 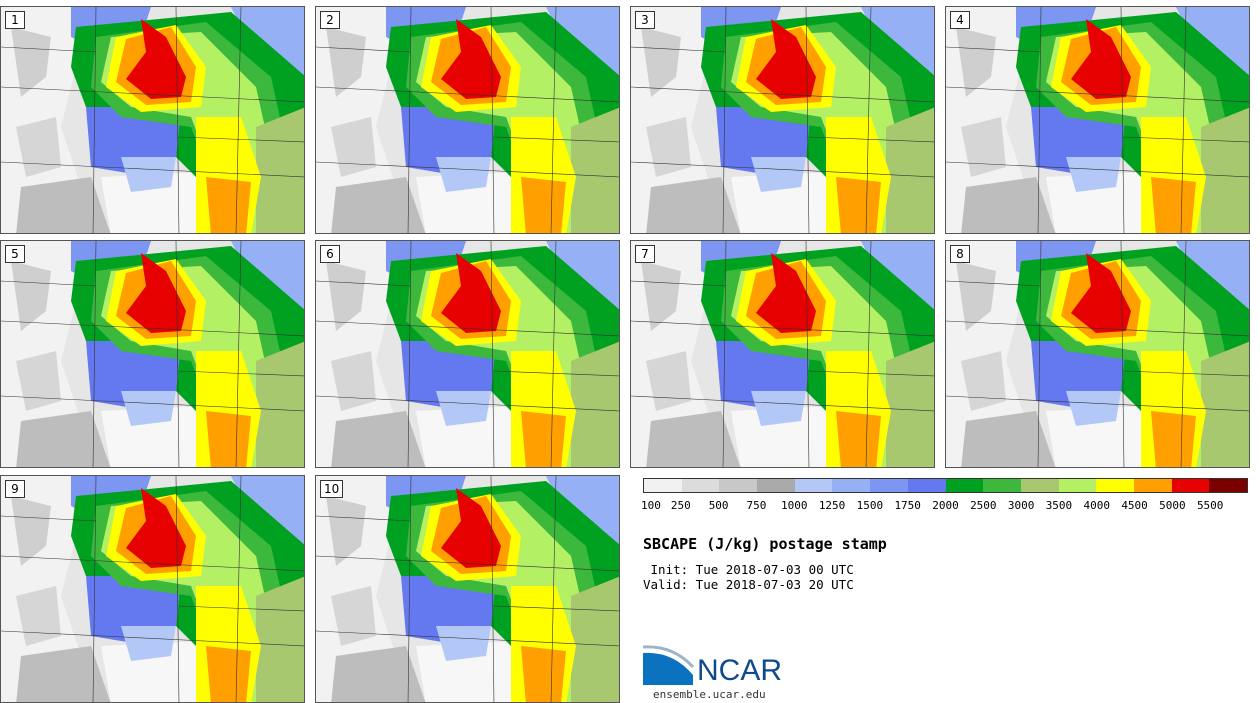 I want to click on map-panel-2: 2, so click(x=467, y=120).